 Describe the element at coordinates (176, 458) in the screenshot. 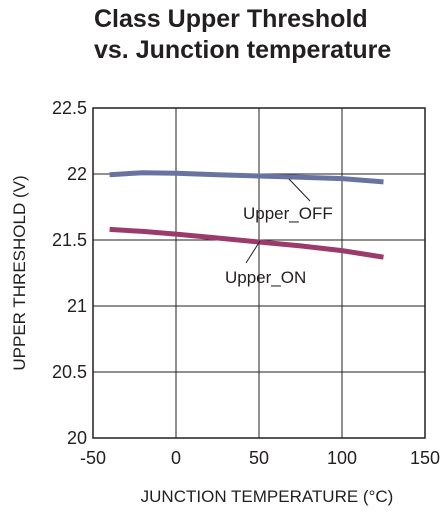

I see `x-tick-label: 0` at that location.